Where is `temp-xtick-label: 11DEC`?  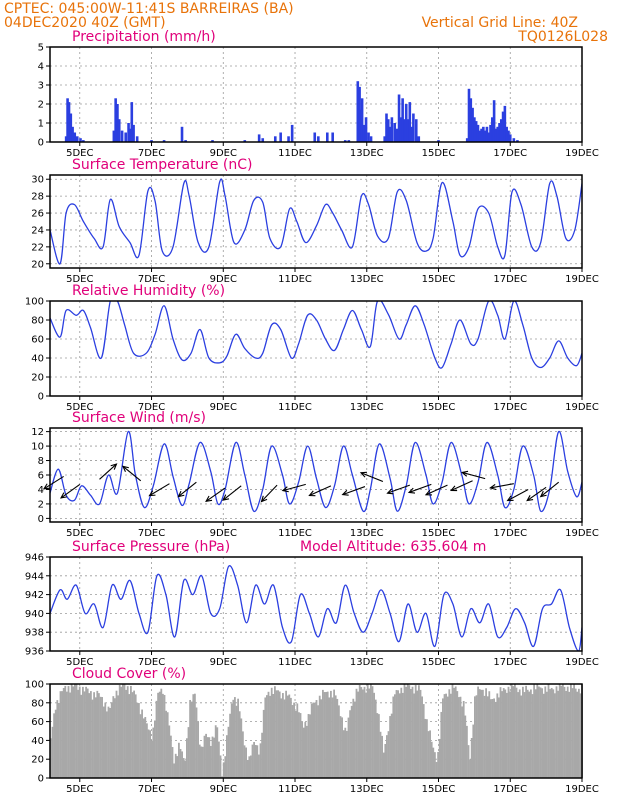
temp-xtick-label: 11DEC is located at coordinates (295, 279).